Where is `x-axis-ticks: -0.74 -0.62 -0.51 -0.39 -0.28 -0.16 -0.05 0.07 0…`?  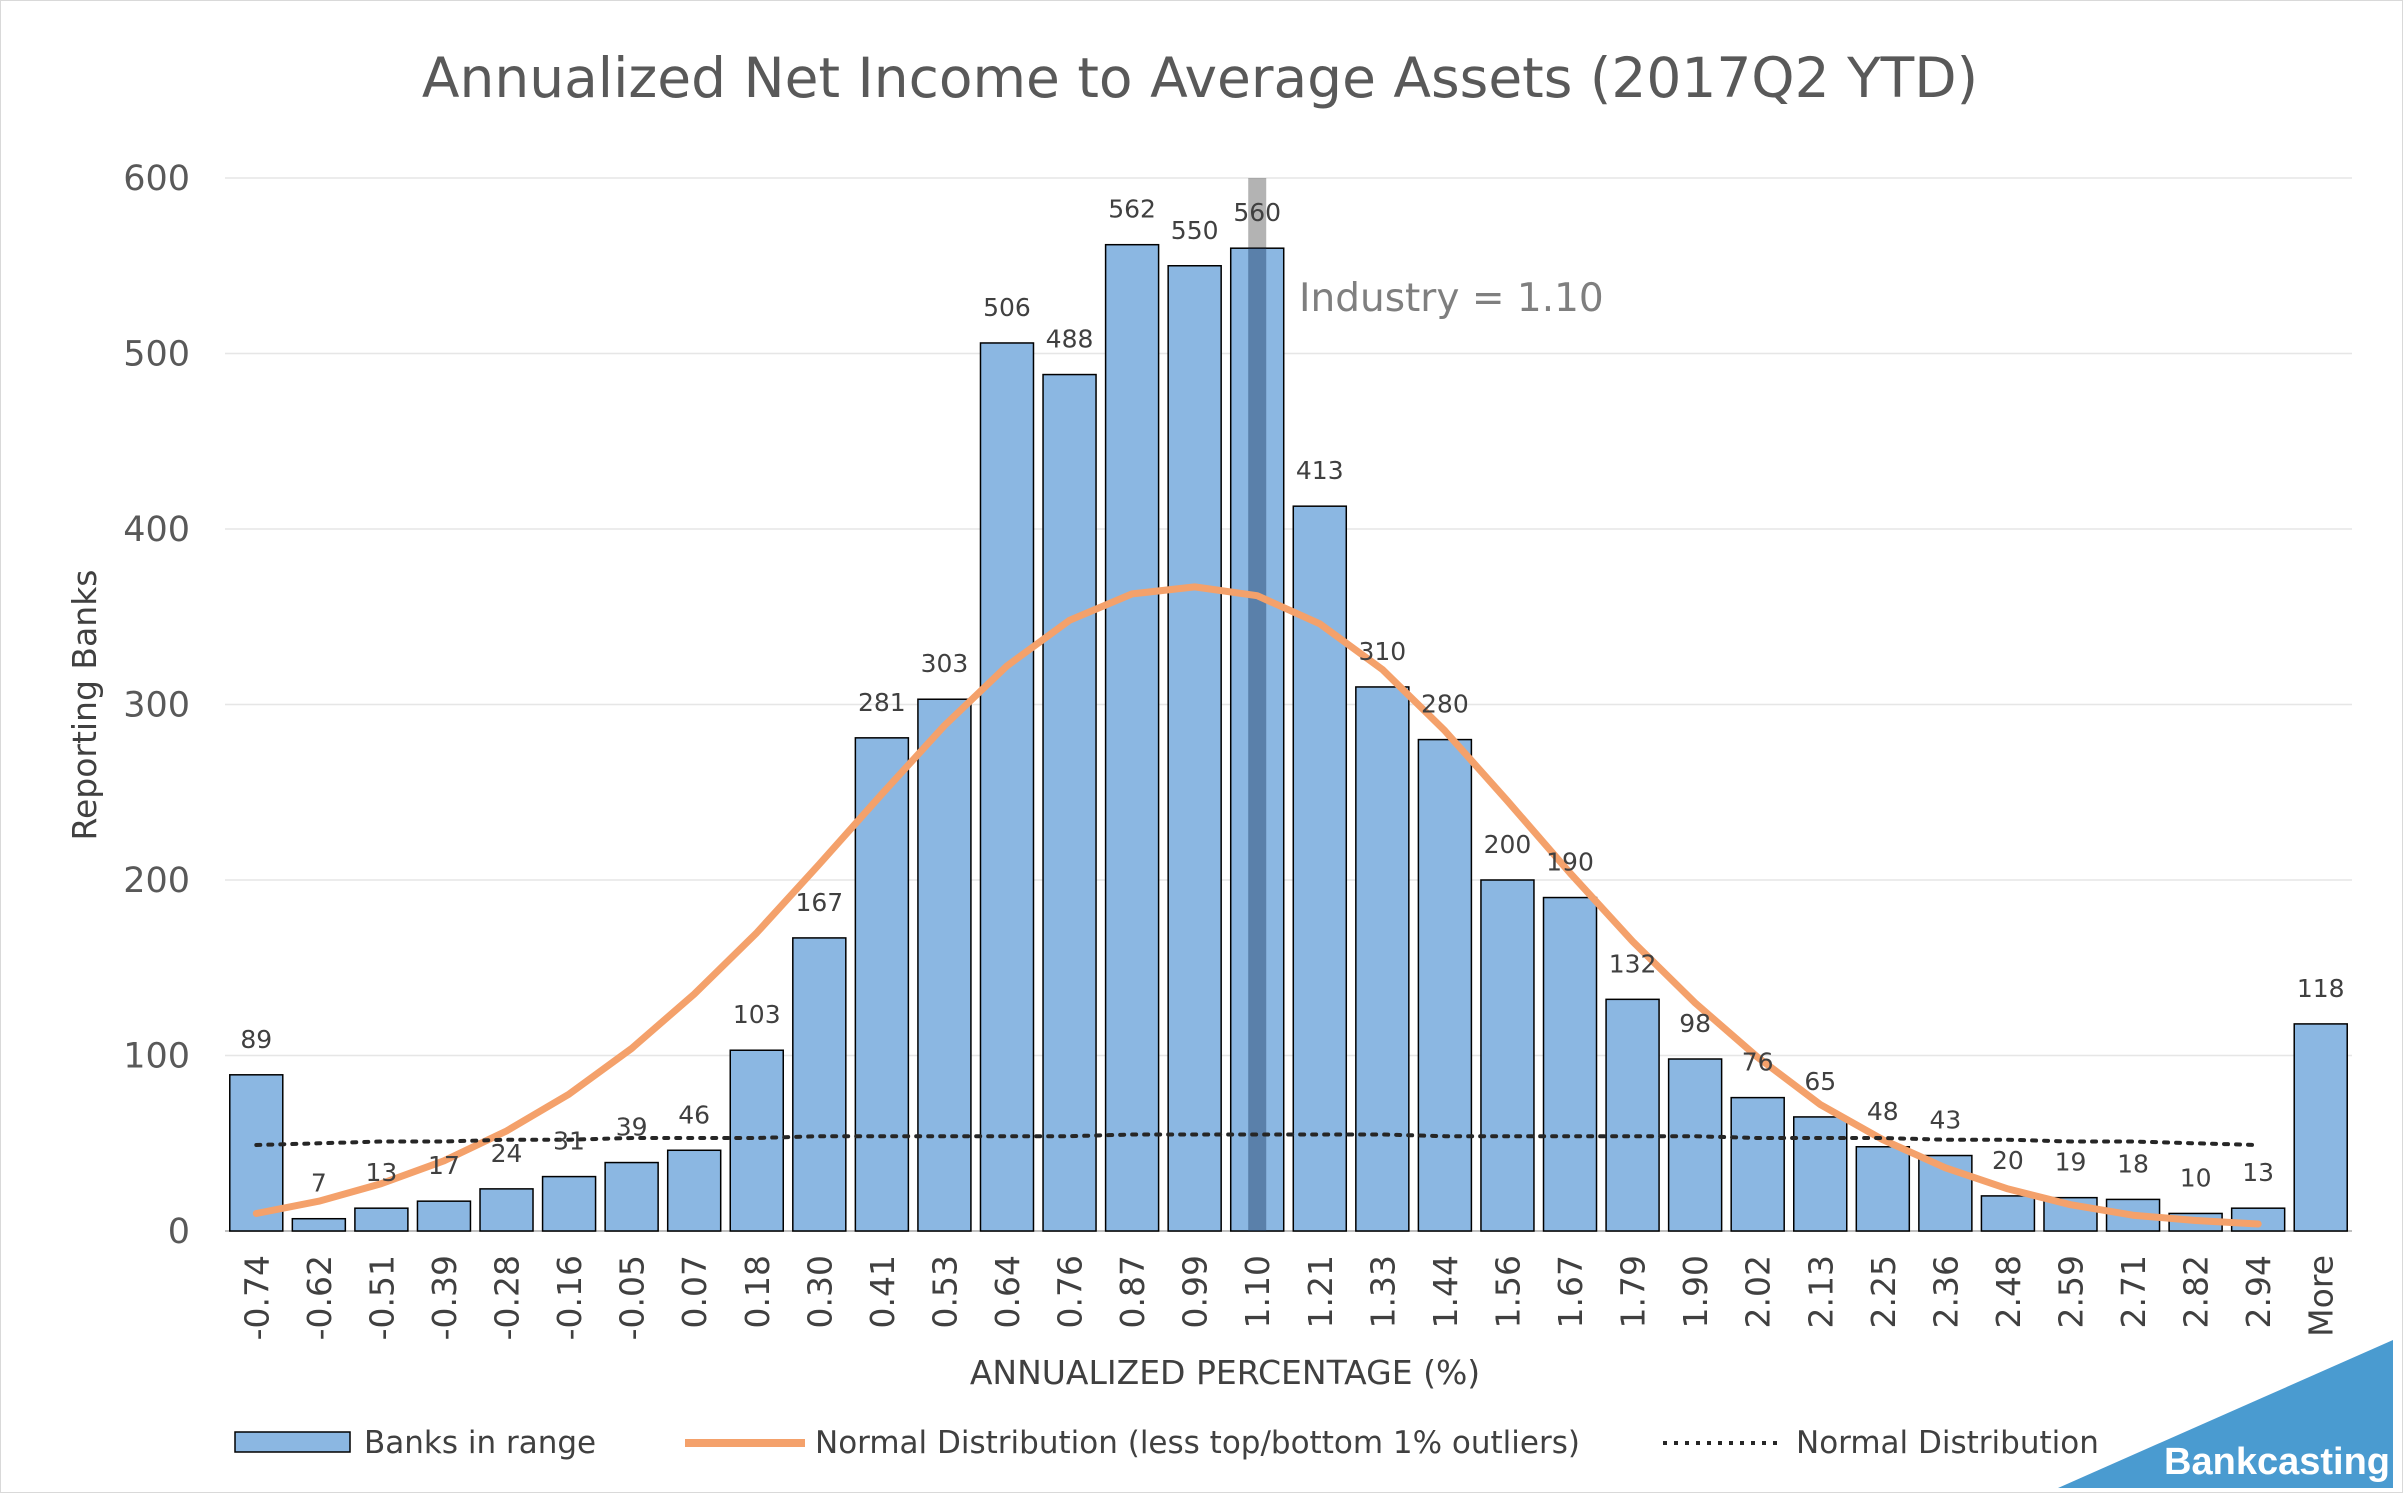 x-axis-ticks: -0.74 -0.62 -0.51 -0.39 -0.28 -0.16 -0.05 0.07 0… is located at coordinates (1288, 1297).